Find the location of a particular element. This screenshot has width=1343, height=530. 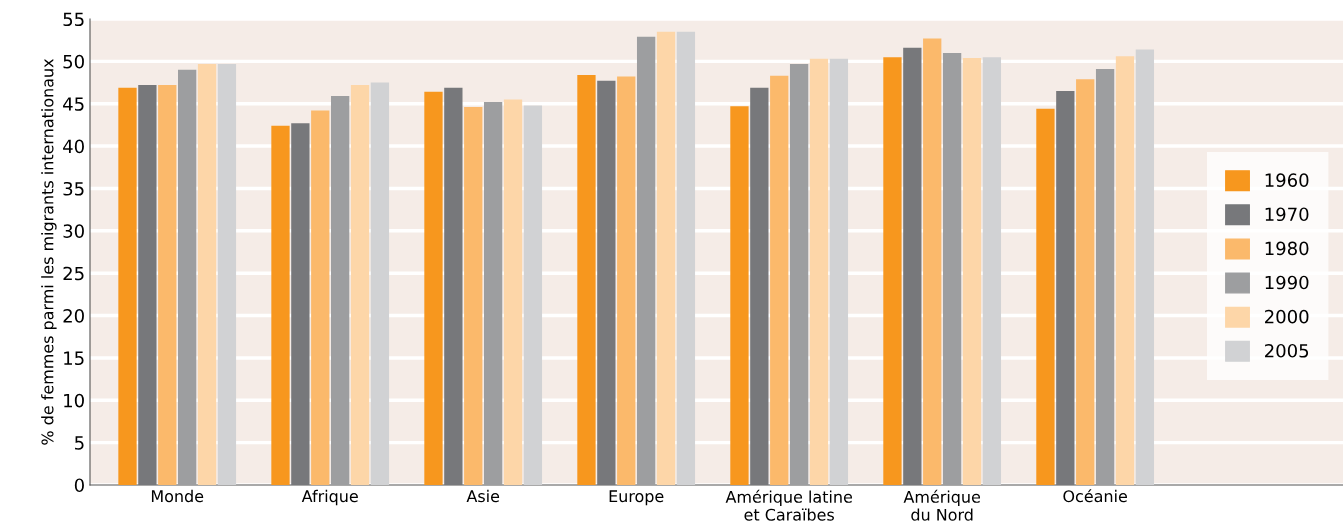

x-tick-label: Monde is located at coordinates (177, 496).